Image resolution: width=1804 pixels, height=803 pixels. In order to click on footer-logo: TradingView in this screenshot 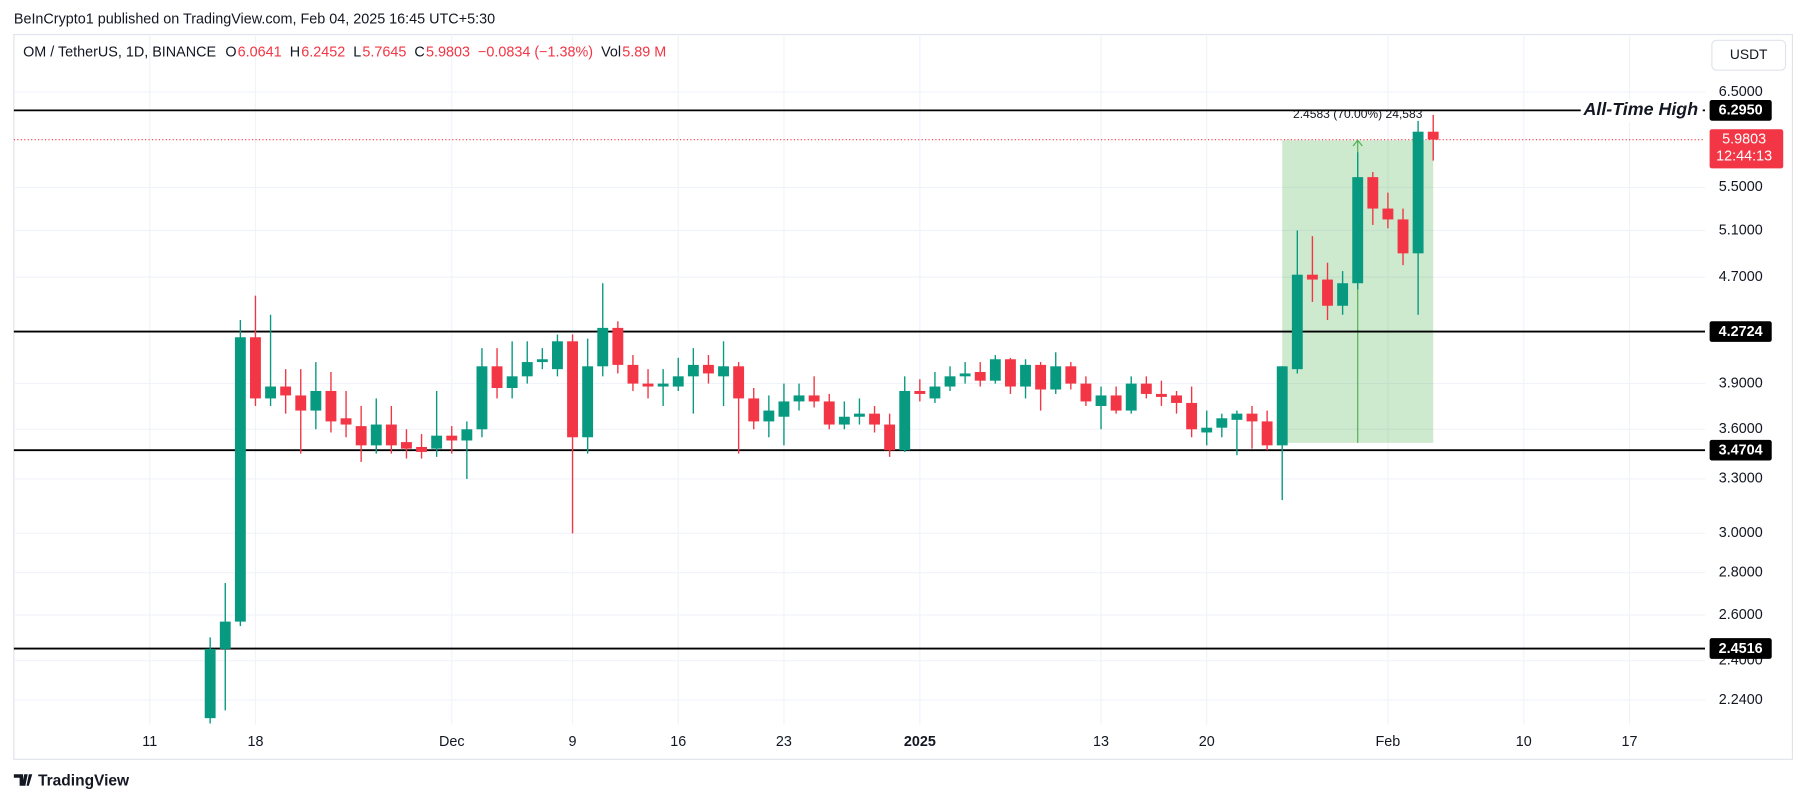, I will do `click(84, 780)`.